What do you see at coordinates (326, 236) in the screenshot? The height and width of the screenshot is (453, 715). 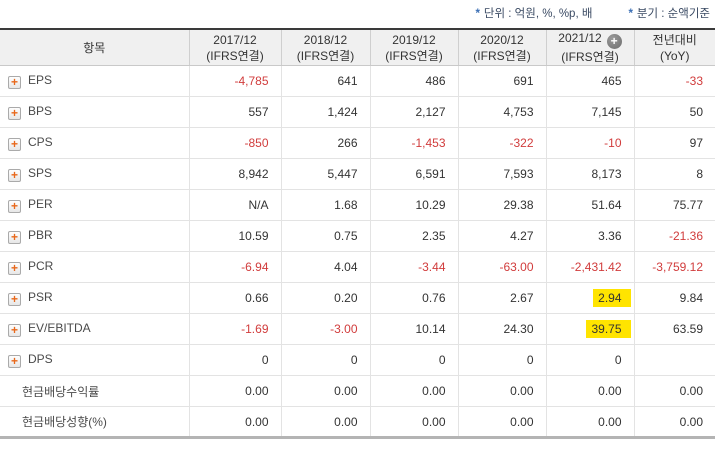 I see `table-cell: 0.75` at bounding box center [326, 236].